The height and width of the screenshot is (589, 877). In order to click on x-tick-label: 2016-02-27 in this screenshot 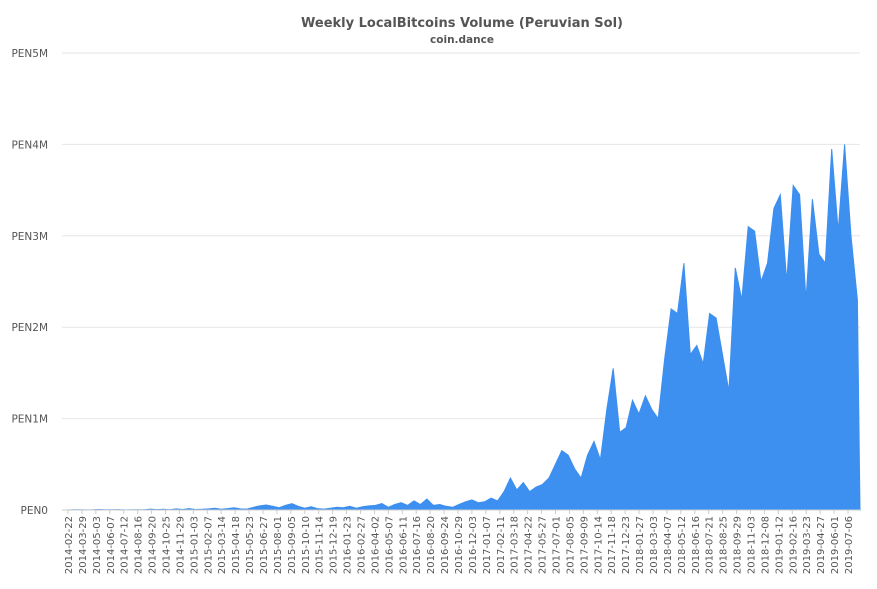, I will do `click(362, 545)`.